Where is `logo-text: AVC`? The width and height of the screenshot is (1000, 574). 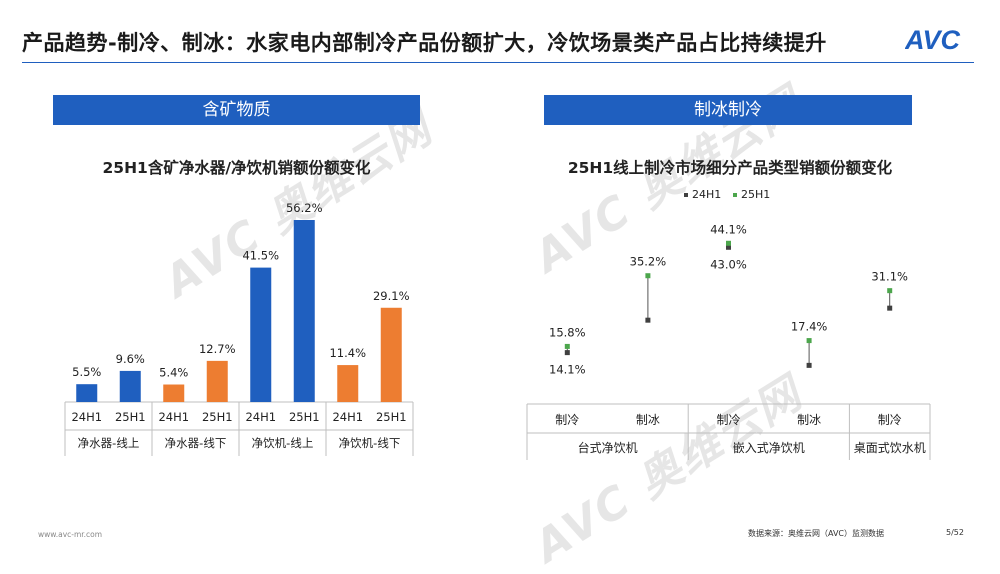
logo-text: AVC is located at coordinates (933, 39).